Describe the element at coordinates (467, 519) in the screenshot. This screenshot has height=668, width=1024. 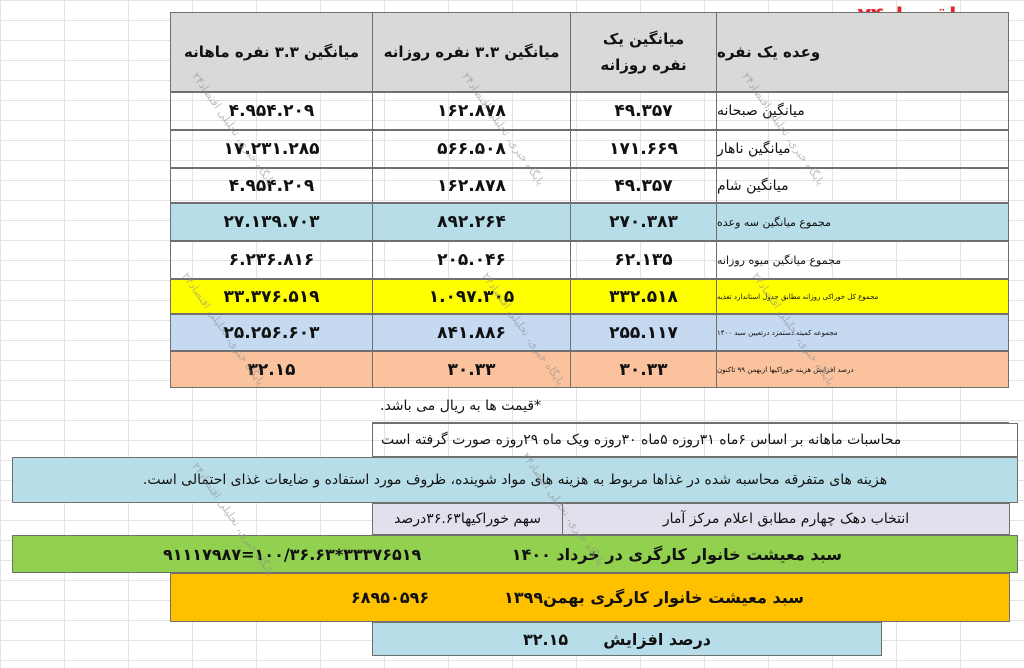
I see `food-share-note: سهم خوراکیها۳۶.۶۳درصد` at that location.